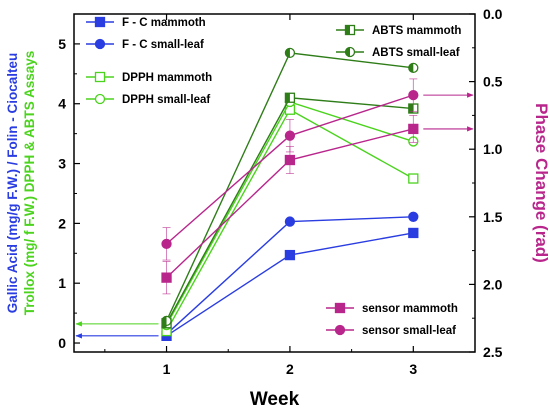 This screenshot has height=412, width=550. Describe the element at coordinates (62, 283) in the screenshot. I see `y-left-tick-label: 1` at that location.